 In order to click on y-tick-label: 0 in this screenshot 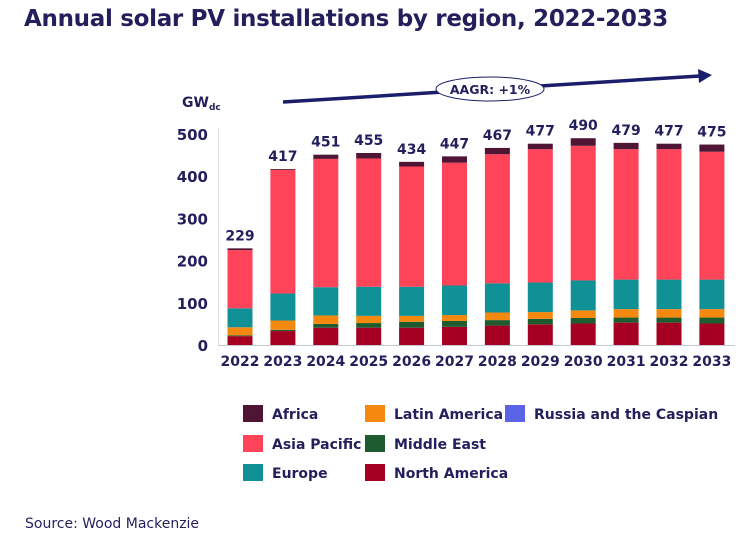, I will do `click(203, 346)`.